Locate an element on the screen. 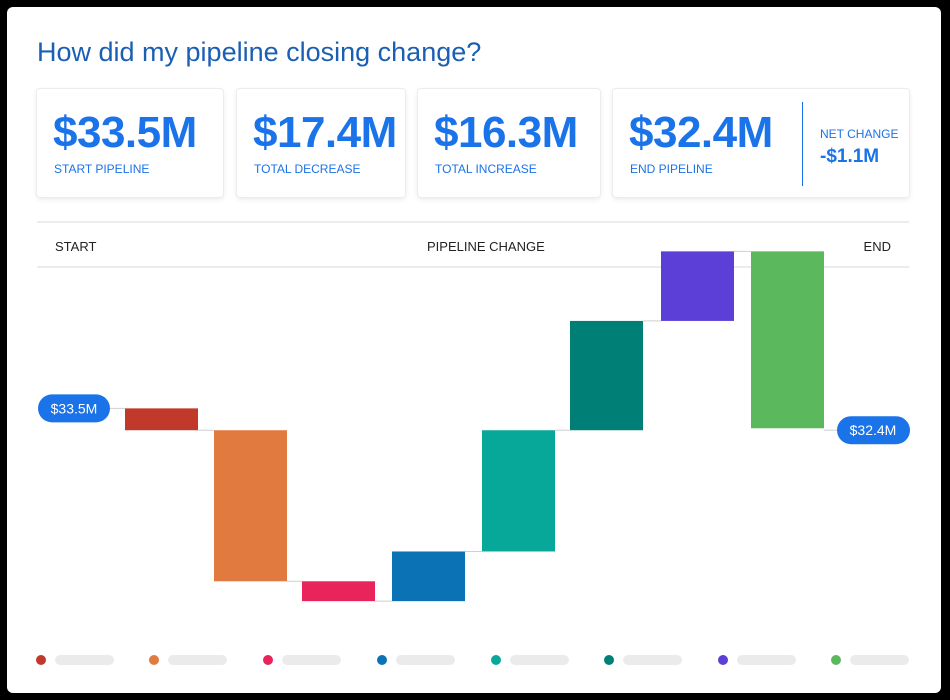 The height and width of the screenshot is (700, 950). net-change-label: NET CHANGE is located at coordinates (859, 134).